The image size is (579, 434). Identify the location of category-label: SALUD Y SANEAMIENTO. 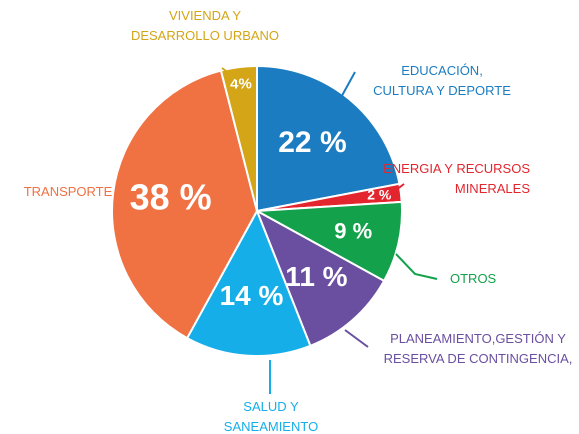
(271, 416).